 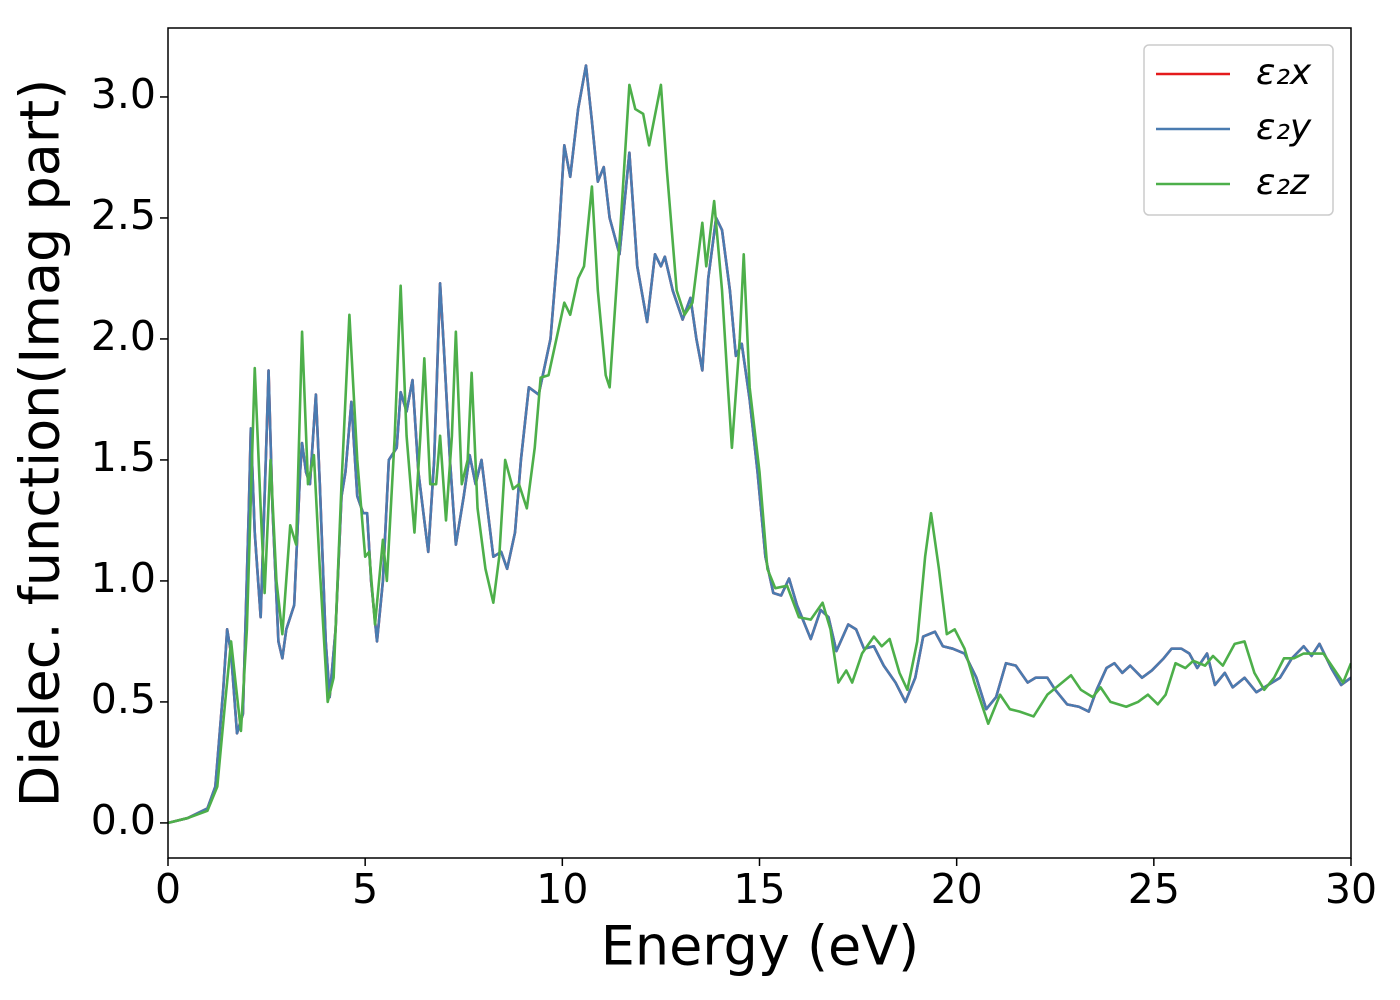 What do you see at coordinates (957, 889) in the screenshot?
I see `x-tick-label: 20` at bounding box center [957, 889].